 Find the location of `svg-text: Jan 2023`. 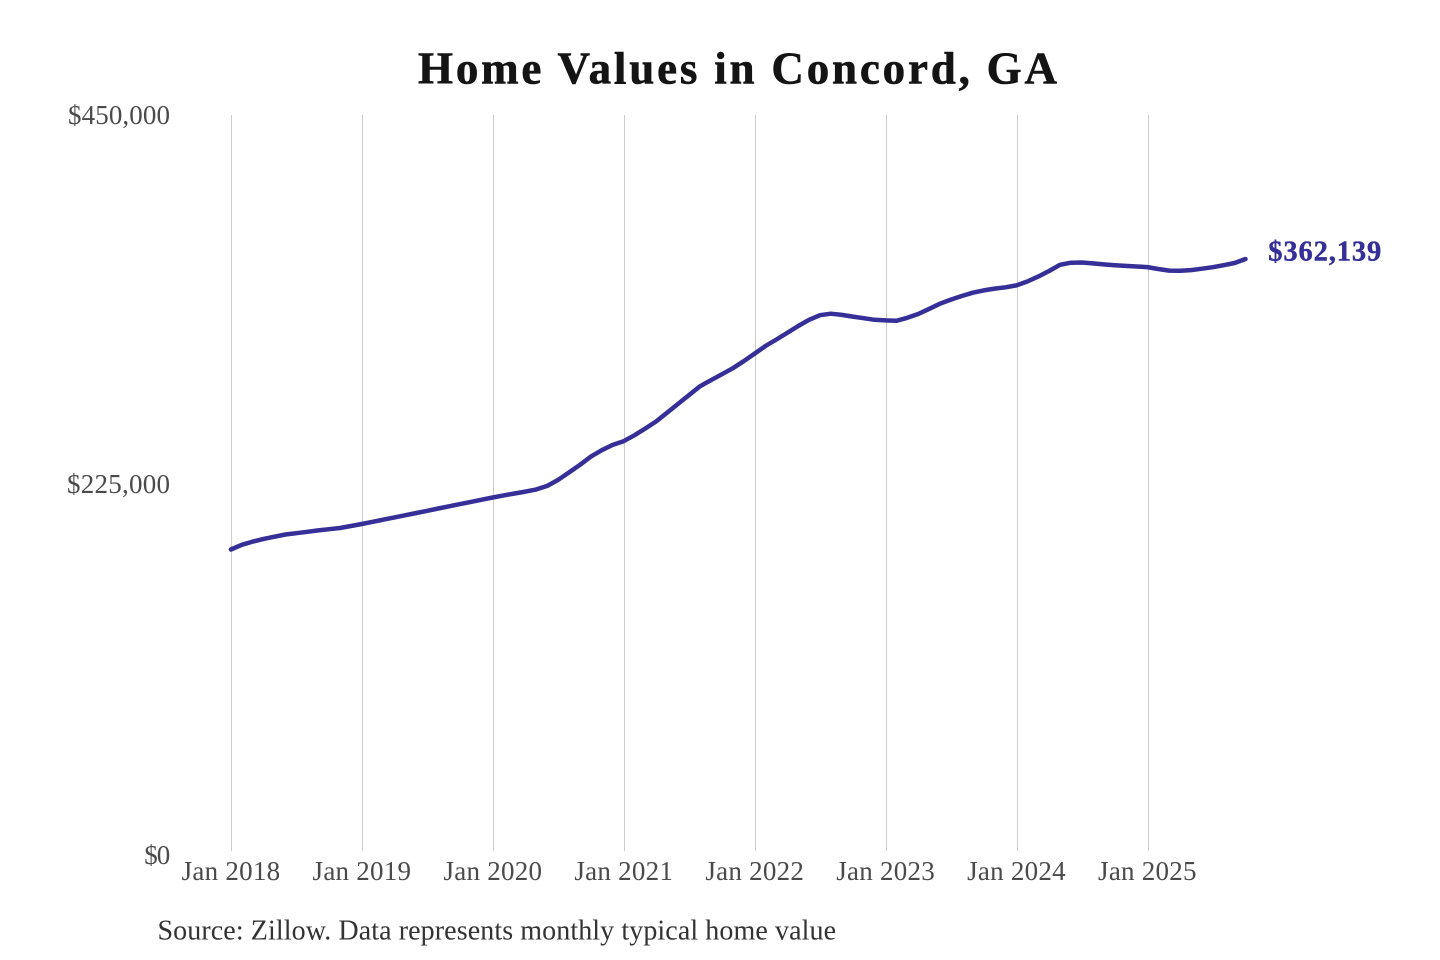

svg-text: Jan 2023 is located at coordinates (885, 871).